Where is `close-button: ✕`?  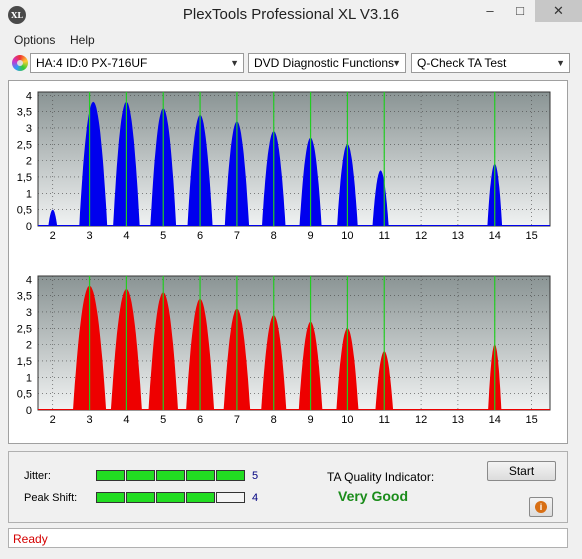 close-button: ✕ is located at coordinates (558, 11).